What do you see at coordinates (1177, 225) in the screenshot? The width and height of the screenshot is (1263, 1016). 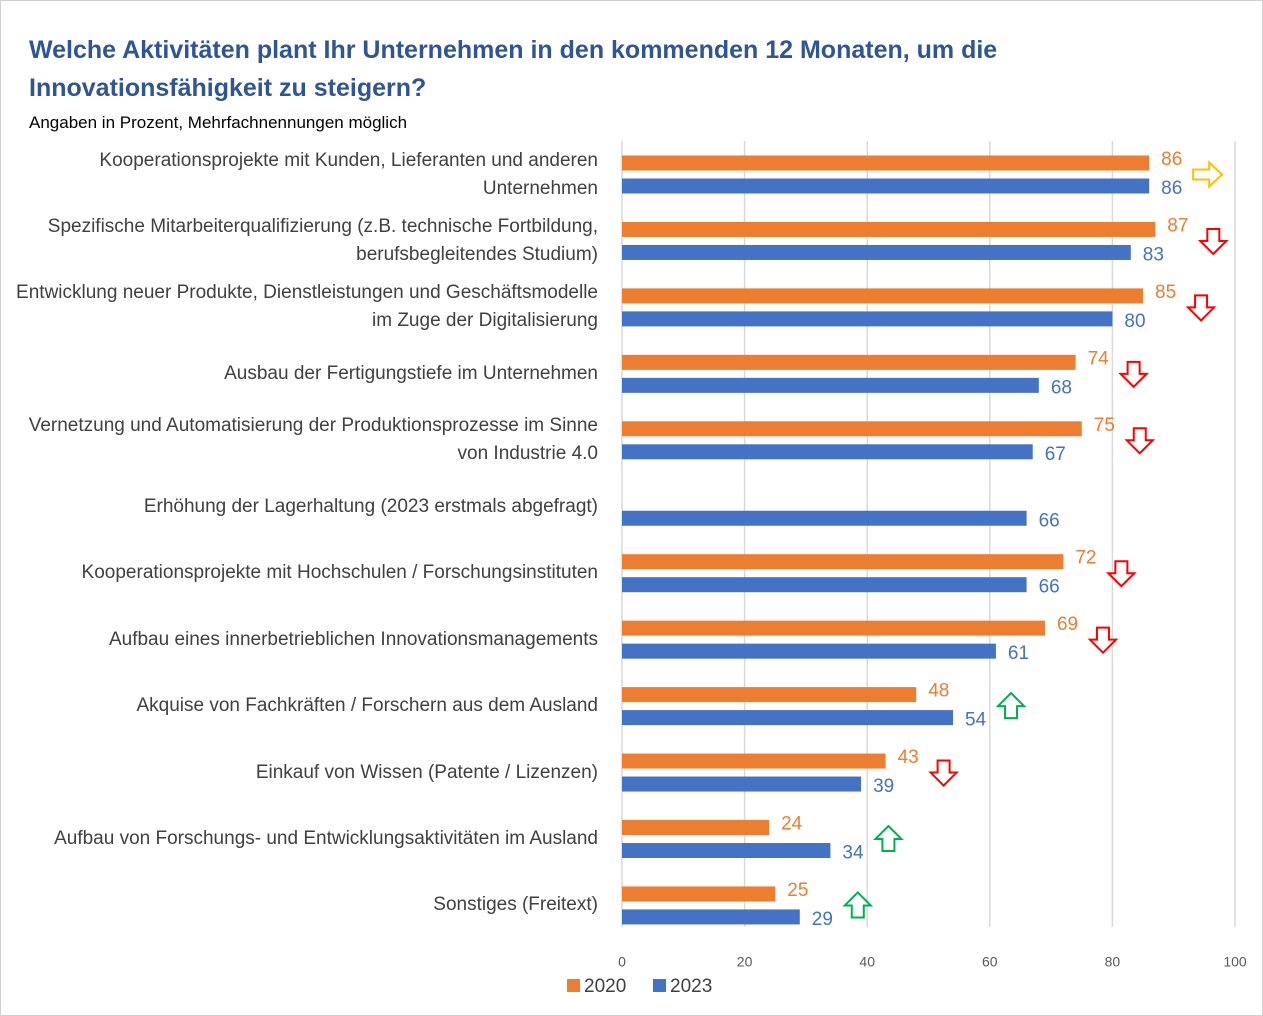 I see `data-label: 87` at bounding box center [1177, 225].